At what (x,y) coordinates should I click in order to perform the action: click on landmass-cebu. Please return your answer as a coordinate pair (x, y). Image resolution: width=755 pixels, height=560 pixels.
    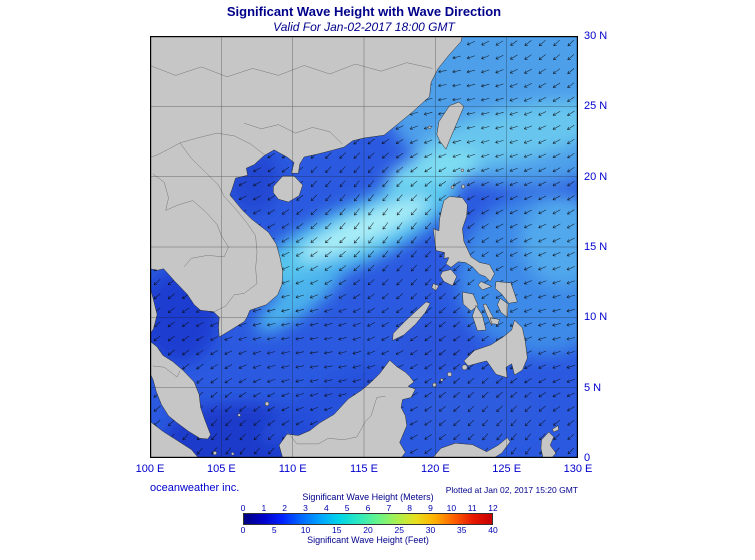
    Looking at the image, I should click on (488, 315).